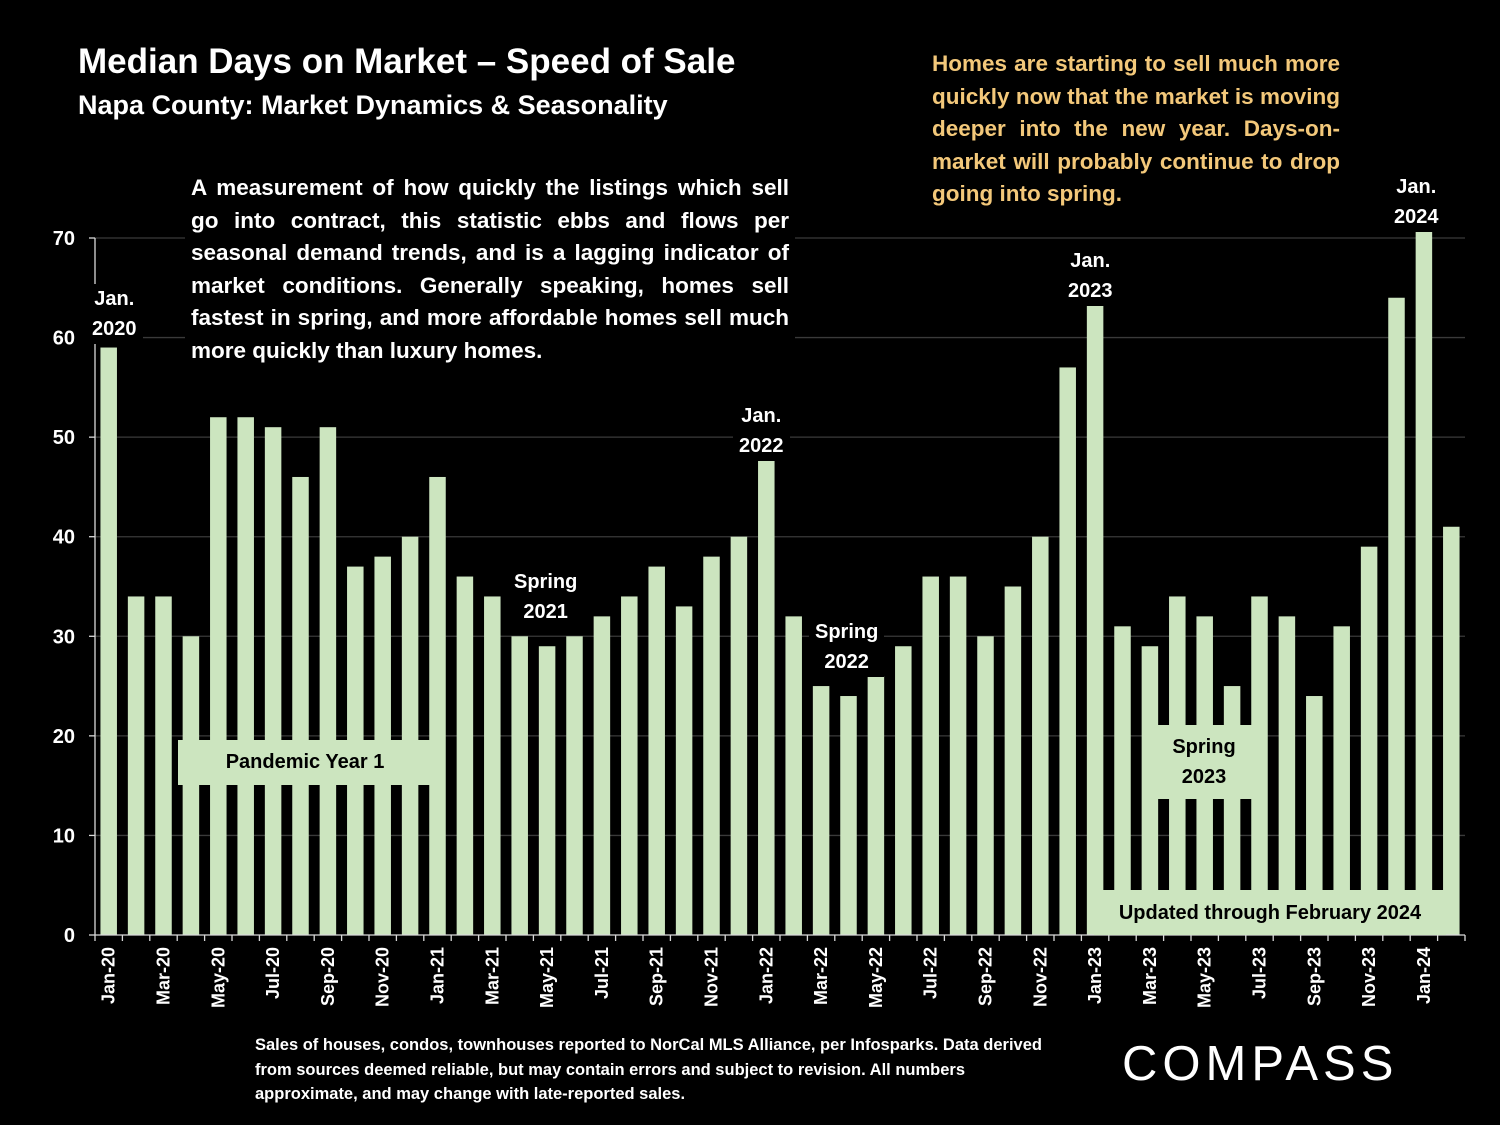 The image size is (1500, 1125). Describe the element at coordinates (64, 538) in the screenshot. I see `y-tick-label-40: 40` at that location.